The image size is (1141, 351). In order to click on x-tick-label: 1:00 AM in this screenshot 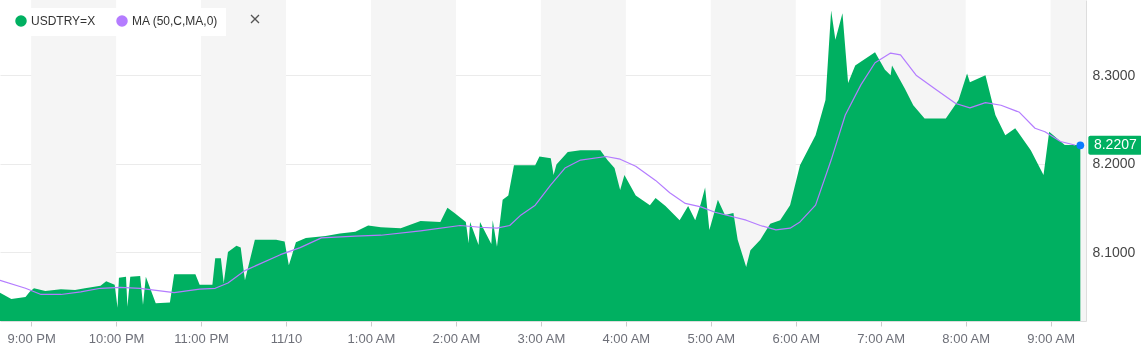, I will do `click(371, 338)`.